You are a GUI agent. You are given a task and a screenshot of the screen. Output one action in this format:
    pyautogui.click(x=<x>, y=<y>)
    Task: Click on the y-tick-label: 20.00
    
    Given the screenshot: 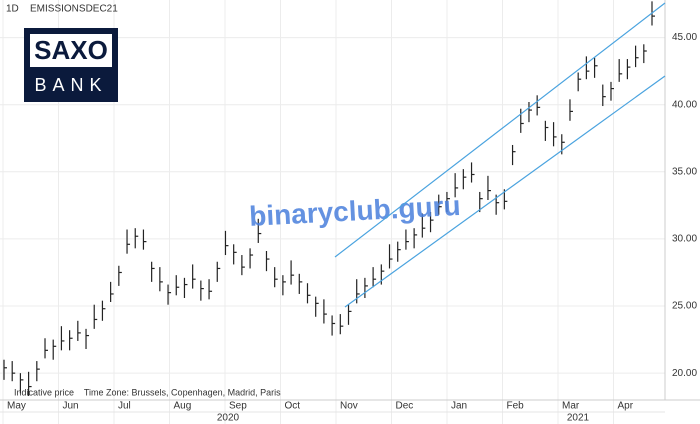 What is the action you would take?
    pyautogui.click(x=684, y=373)
    